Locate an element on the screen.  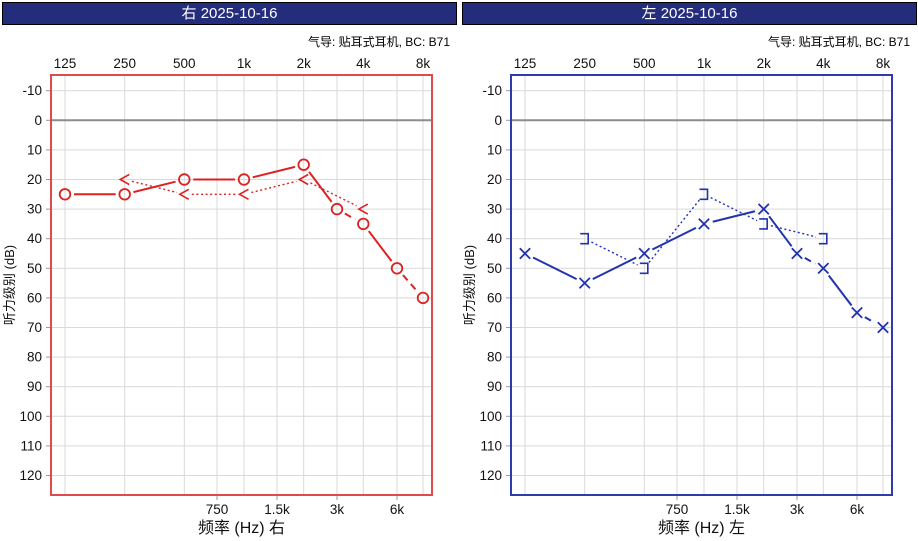
y-tick-label: -10 is located at coordinates (492, 90).